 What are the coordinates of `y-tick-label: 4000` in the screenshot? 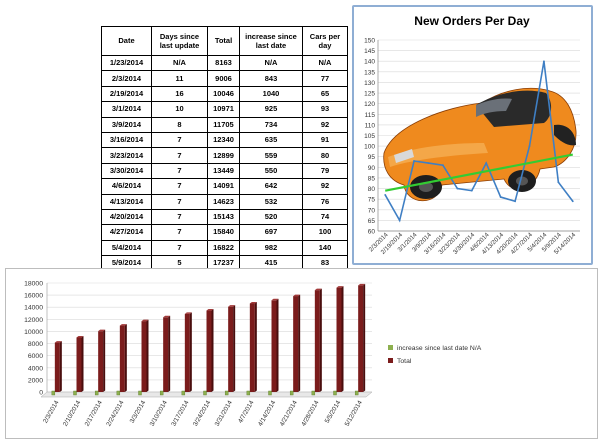 It's located at (35, 368).